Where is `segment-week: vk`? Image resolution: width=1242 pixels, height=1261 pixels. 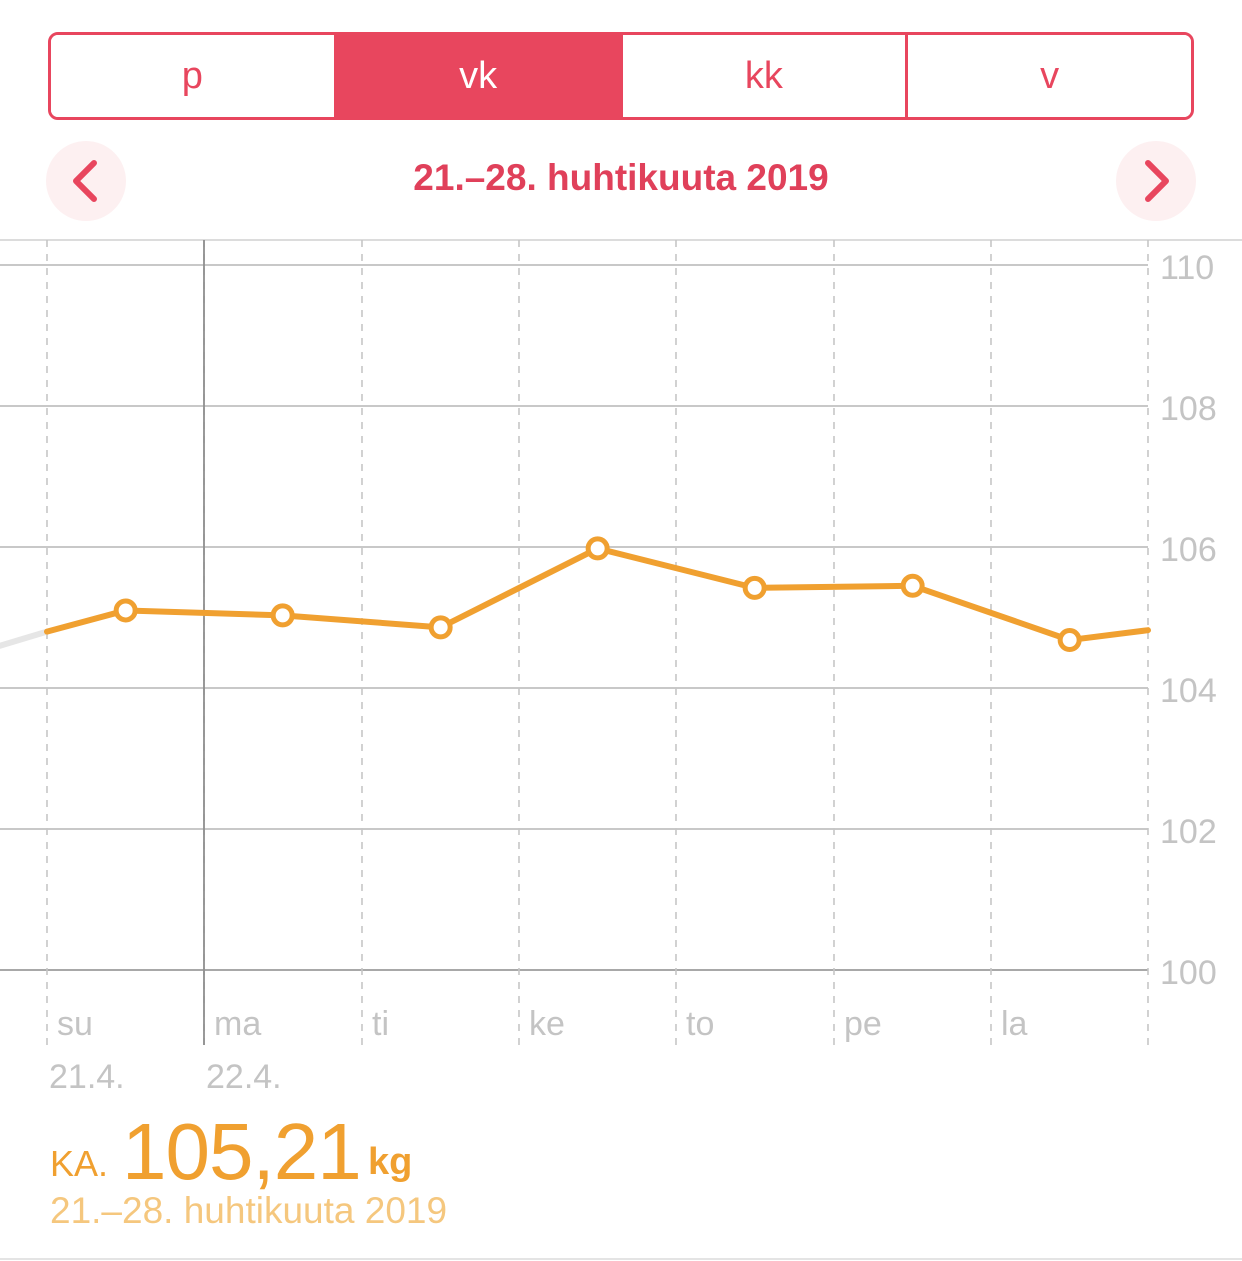 segment-week: vk is located at coordinates (479, 76).